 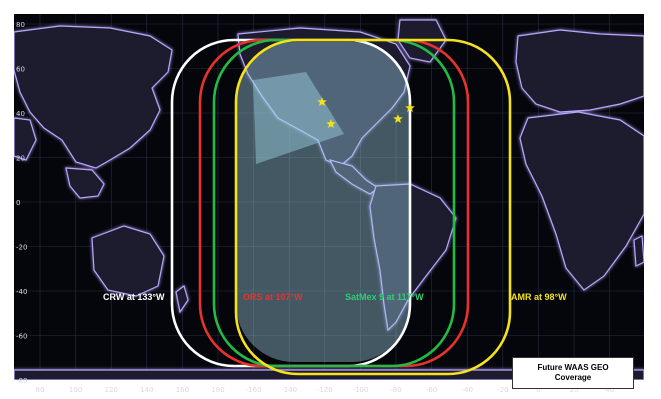 What do you see at coordinates (75, 390) in the screenshot?
I see `longitude-tick-label: 100` at bounding box center [75, 390].